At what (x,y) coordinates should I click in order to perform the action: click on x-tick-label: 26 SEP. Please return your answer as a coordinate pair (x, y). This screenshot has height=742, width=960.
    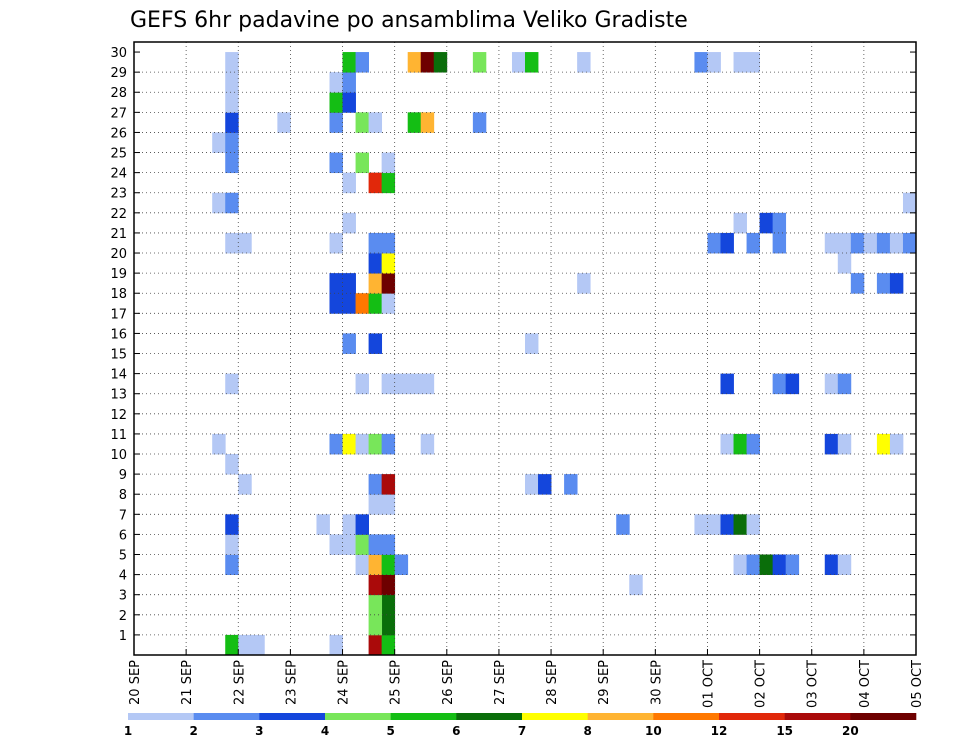
    Looking at the image, I should click on (448, 682).